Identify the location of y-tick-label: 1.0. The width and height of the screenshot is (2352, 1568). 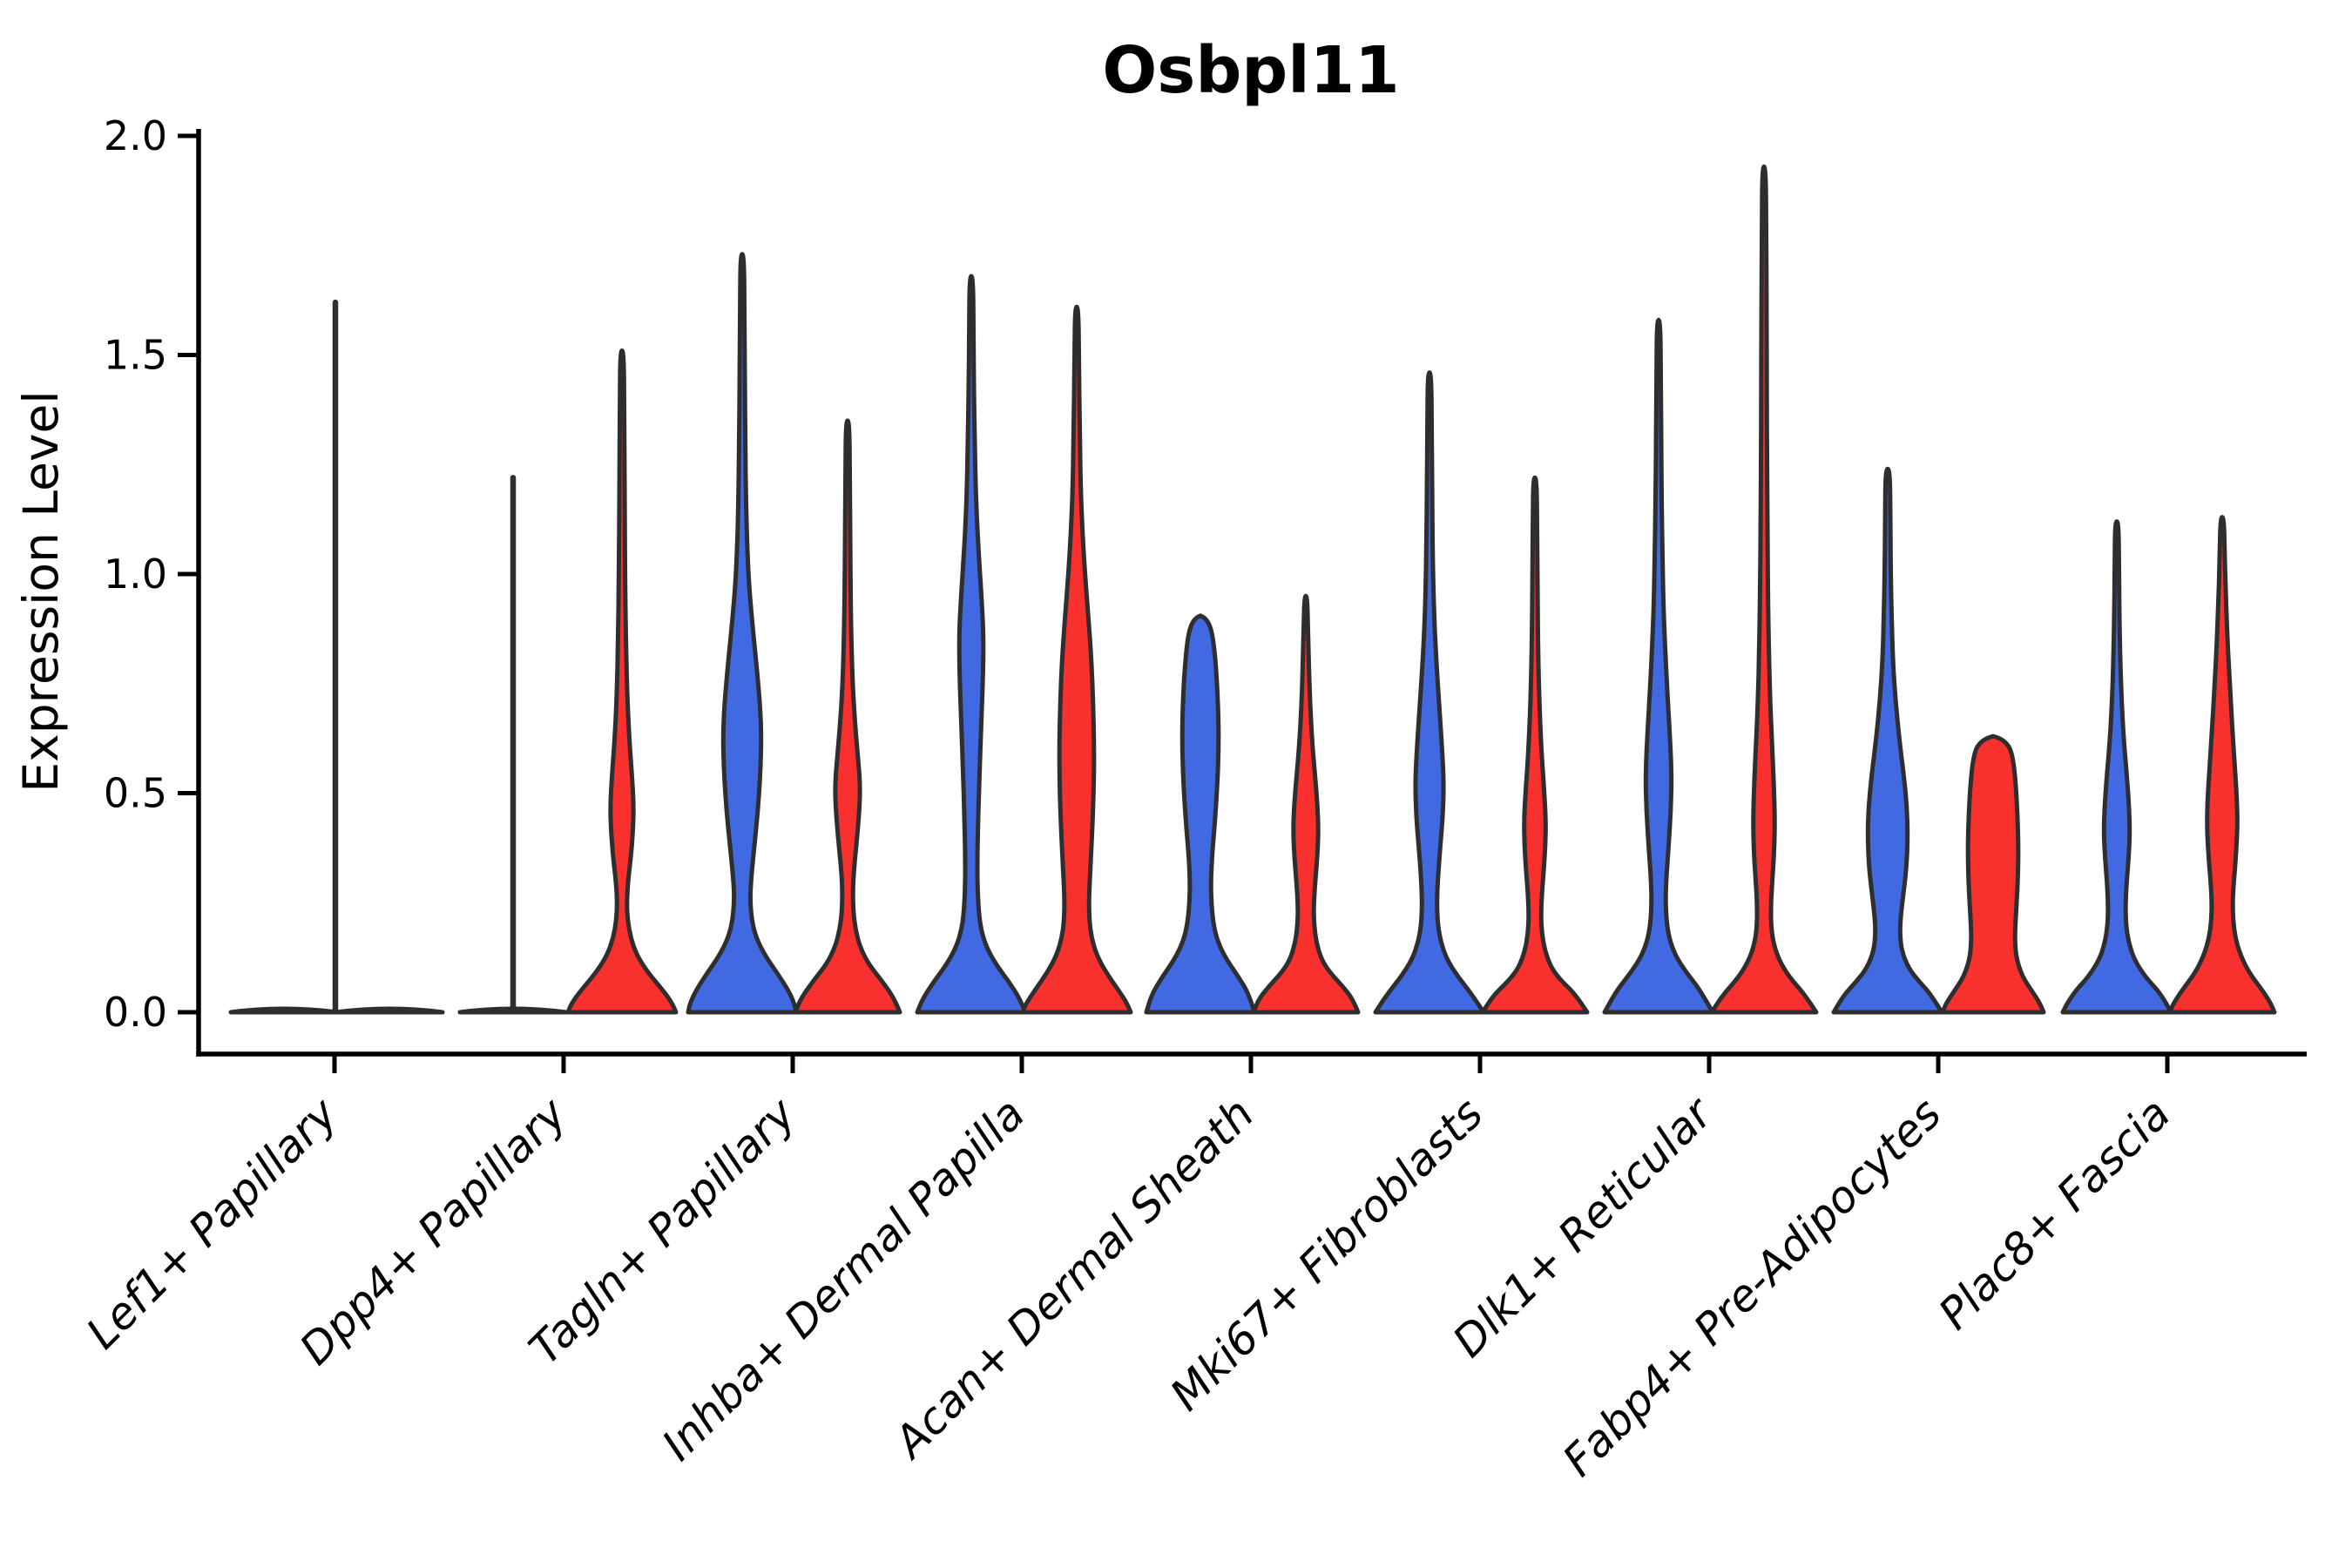
(135, 574).